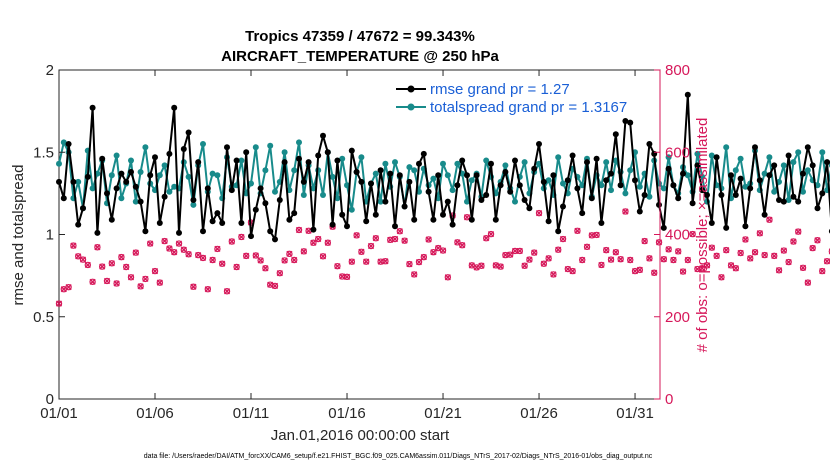  Describe the element at coordinates (50, 235) in the screenshot. I see `y-tick-label: 1` at that location.